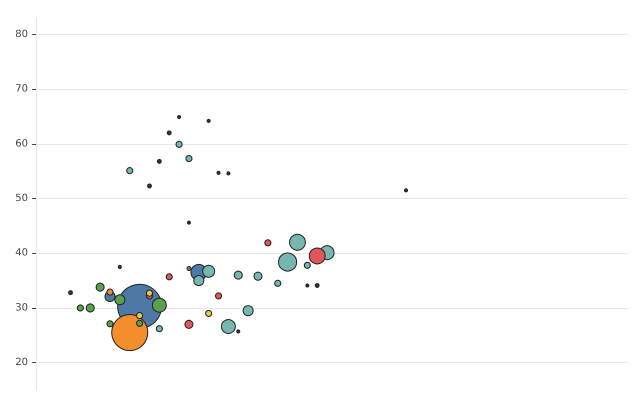 This screenshot has width=640, height=400. What do you see at coordinates (21, 308) in the screenshot?
I see `y-tick-label: 30` at bounding box center [21, 308].